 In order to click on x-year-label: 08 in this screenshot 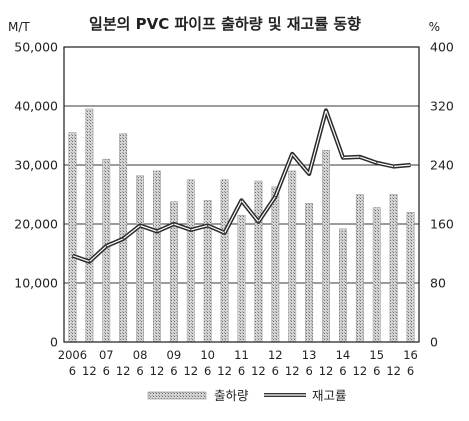, I will do `click(140, 355)`.